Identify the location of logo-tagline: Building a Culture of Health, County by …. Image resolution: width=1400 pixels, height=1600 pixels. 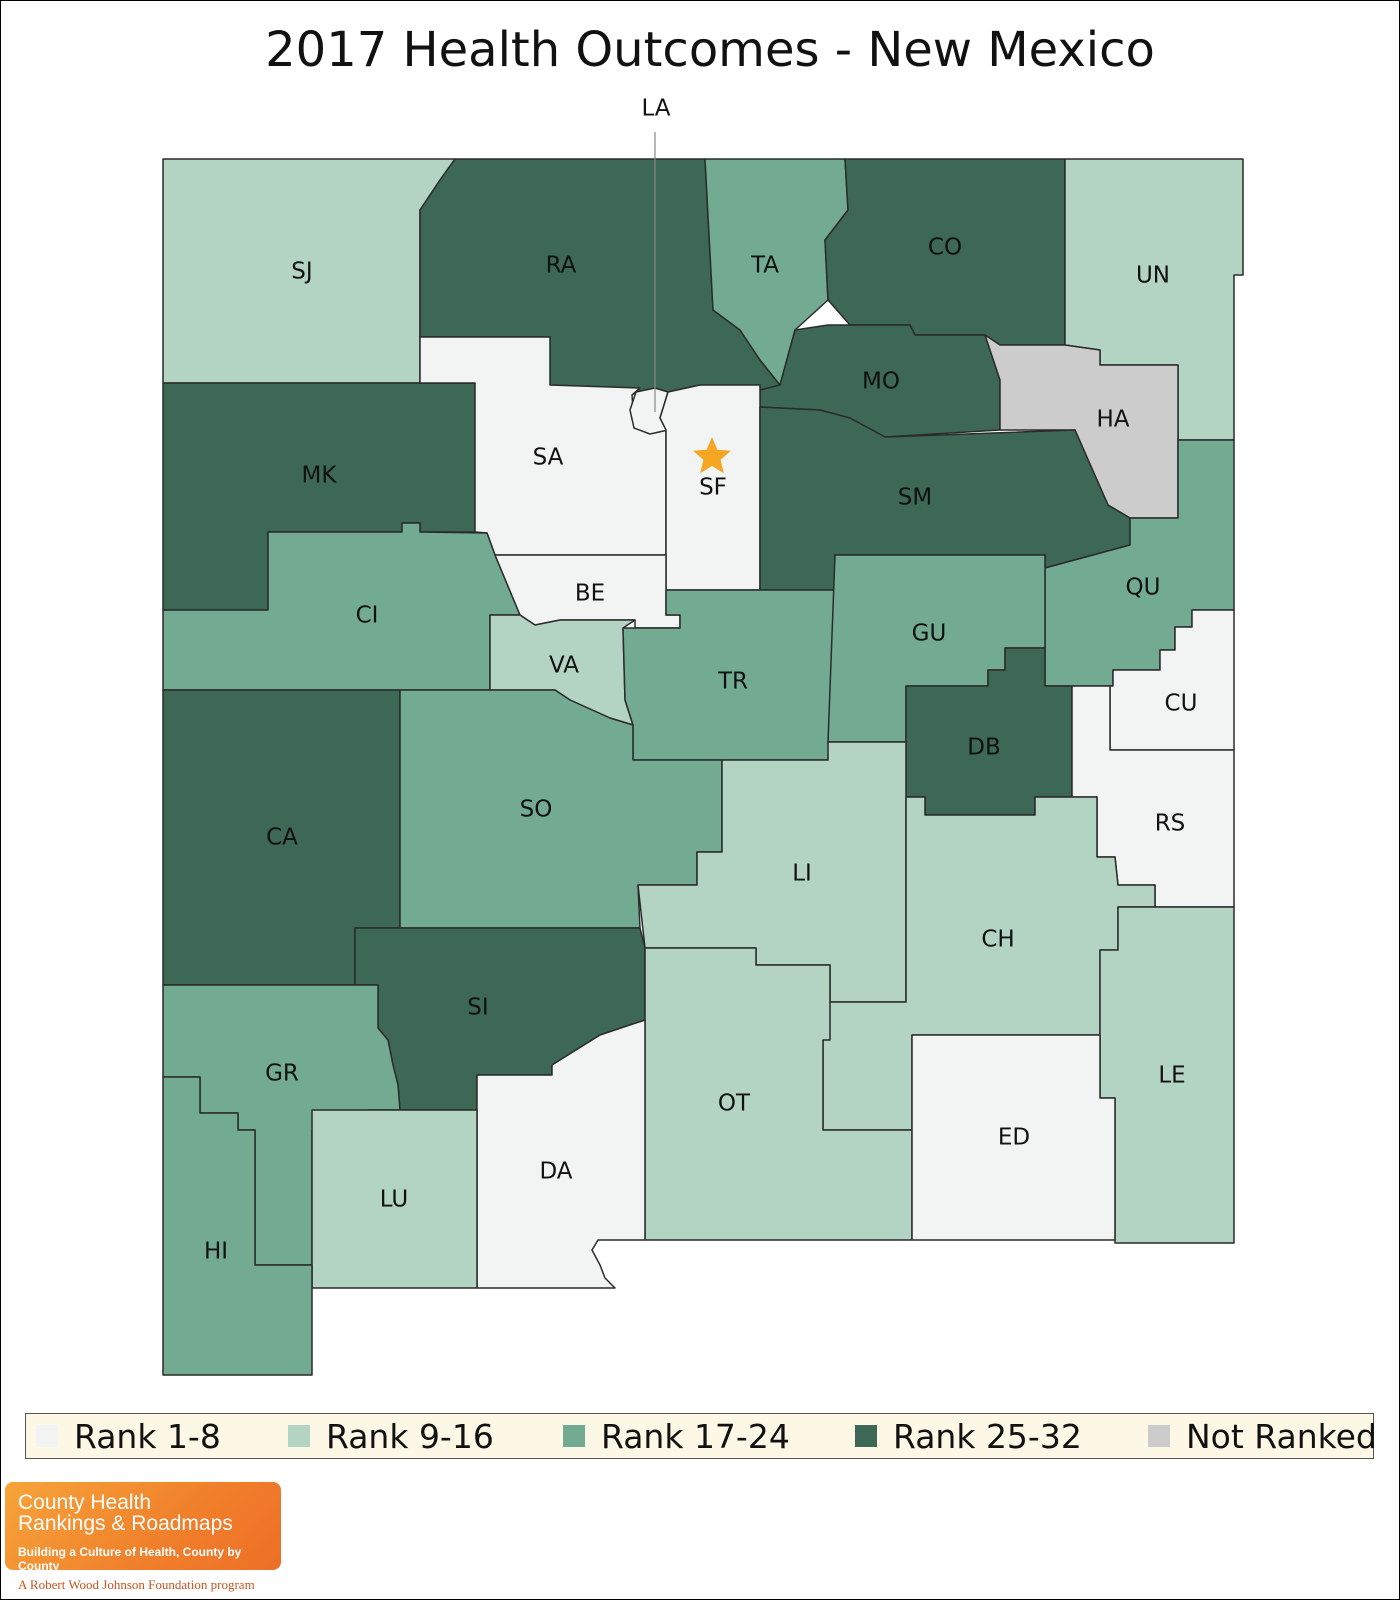
(130, 1559).